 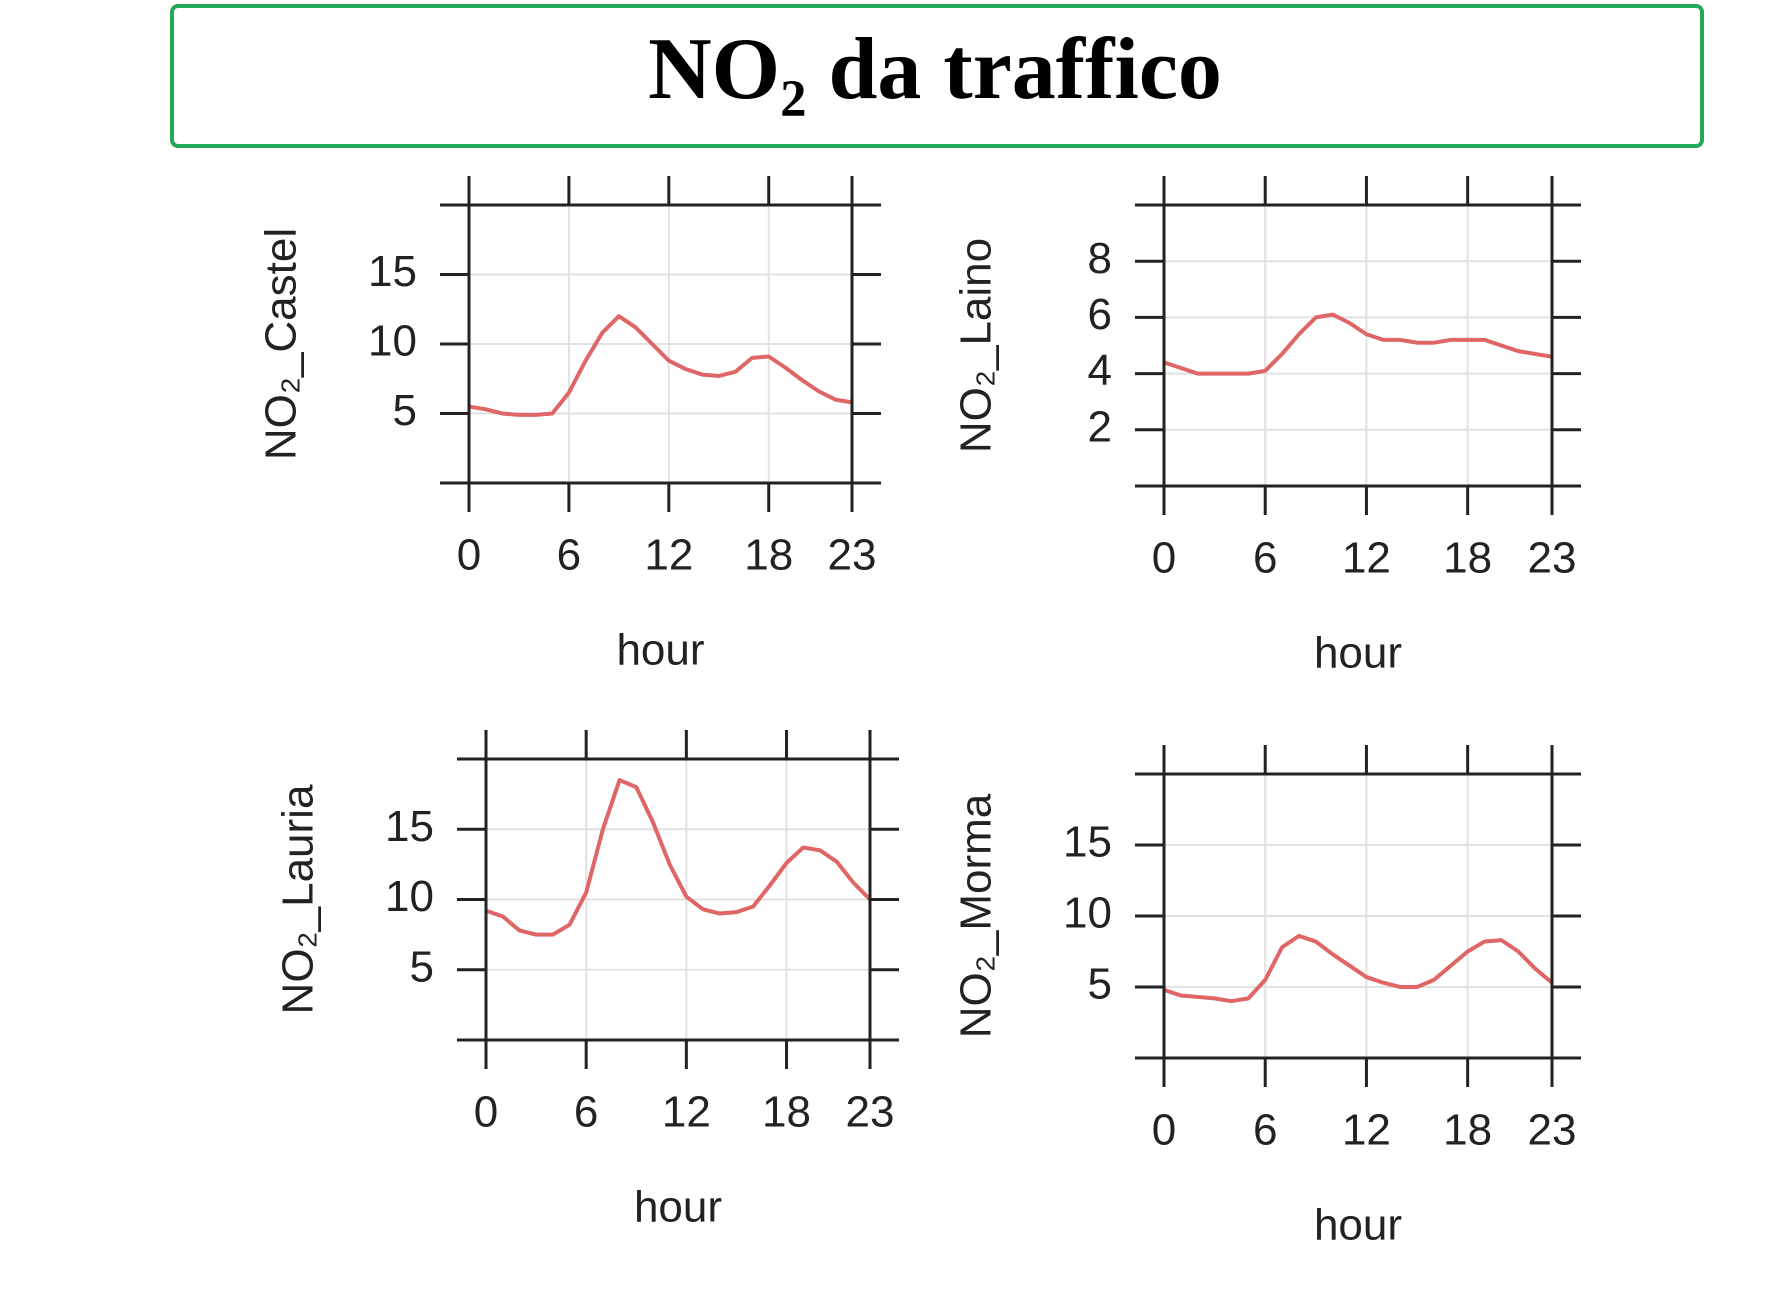 I want to click on y-tick-label: 4, so click(x=1100, y=370).